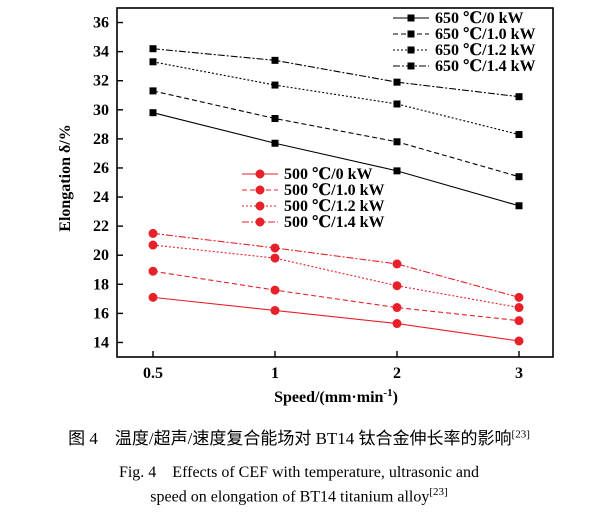 Image resolution: width=598 pixels, height=532 pixels. Describe the element at coordinates (101, 81) in the screenshot. I see `y-tick-label-32: 32` at that location.